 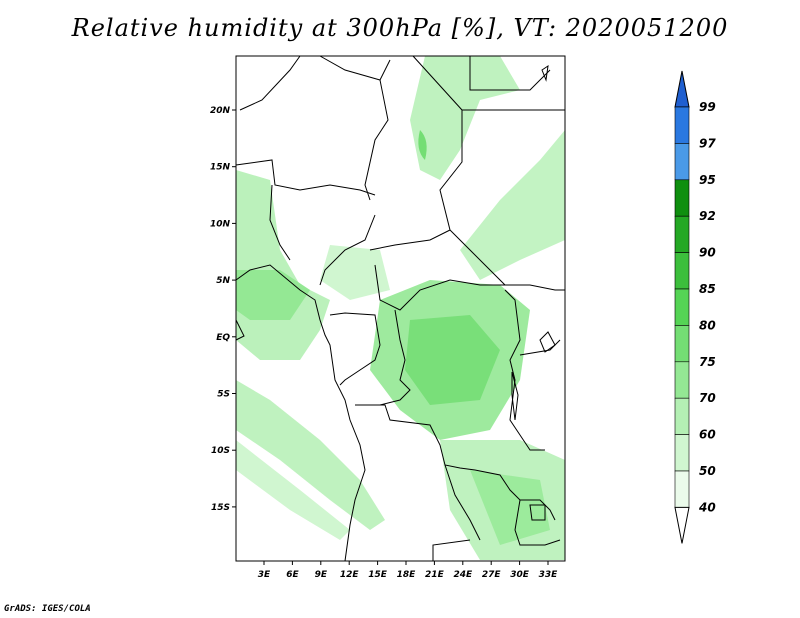 What do you see at coordinates (292, 575) in the screenshot?
I see `lon-label: 6E` at bounding box center [292, 575].